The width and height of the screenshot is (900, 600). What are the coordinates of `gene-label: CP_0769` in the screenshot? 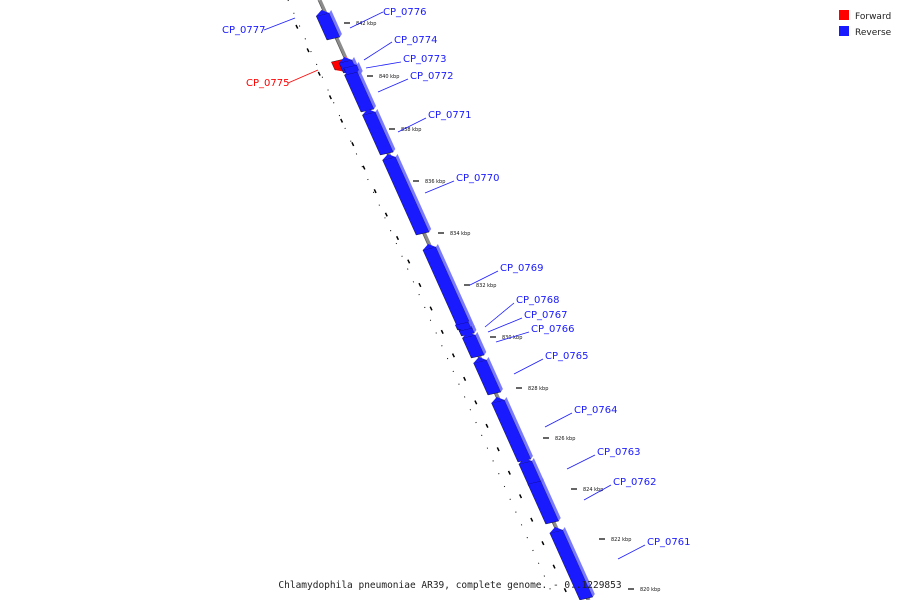 It's located at (521, 268).